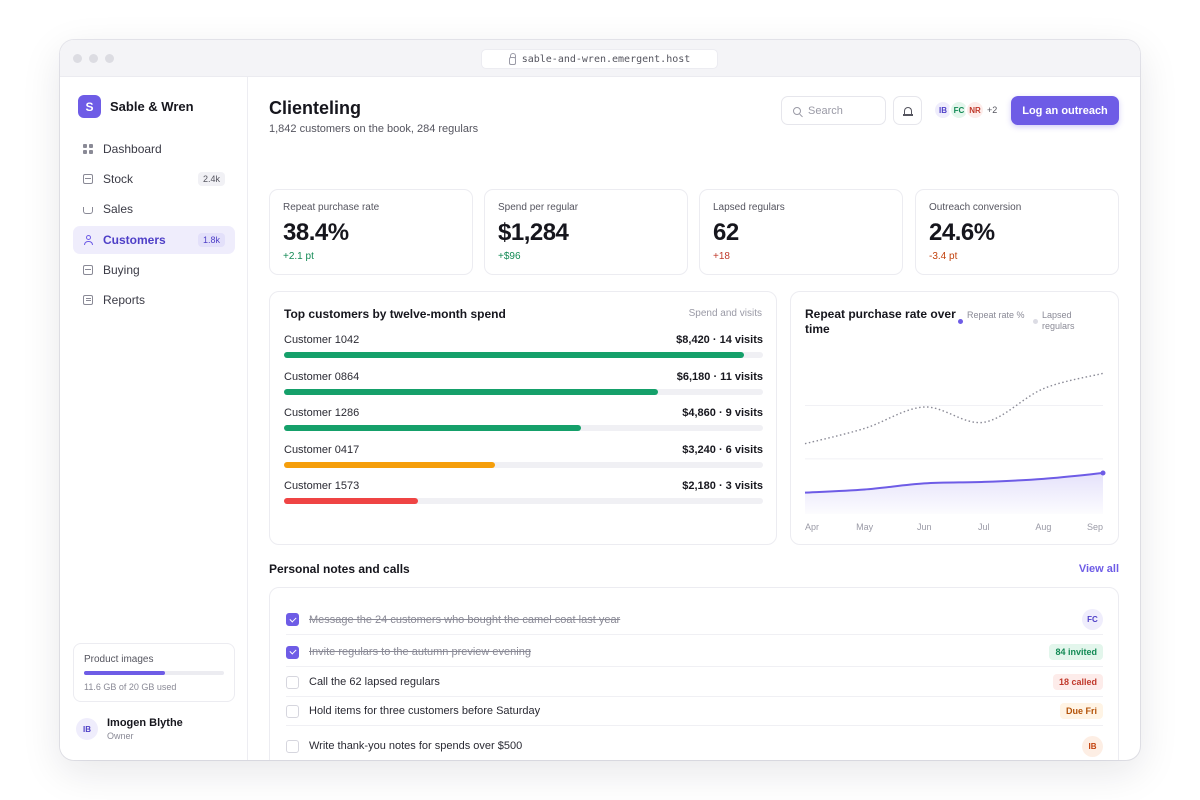 Image resolution: width=1200 pixels, height=800 pixels. What do you see at coordinates (523, 459) in the screenshot?
I see `customer-bar-row: Customer 0417 $3,240 · 6 visits` at bounding box center [523, 459].